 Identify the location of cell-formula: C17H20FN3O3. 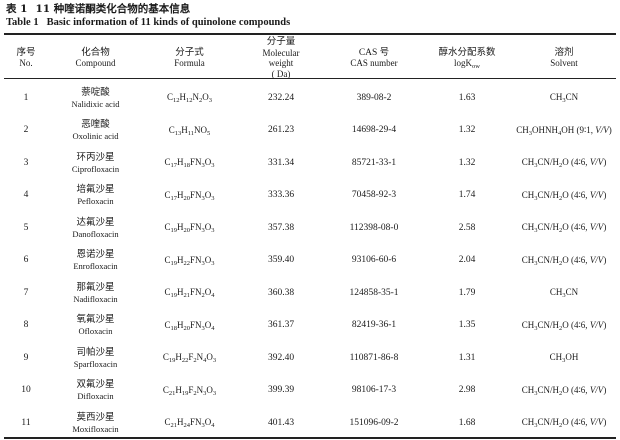
(189, 196).